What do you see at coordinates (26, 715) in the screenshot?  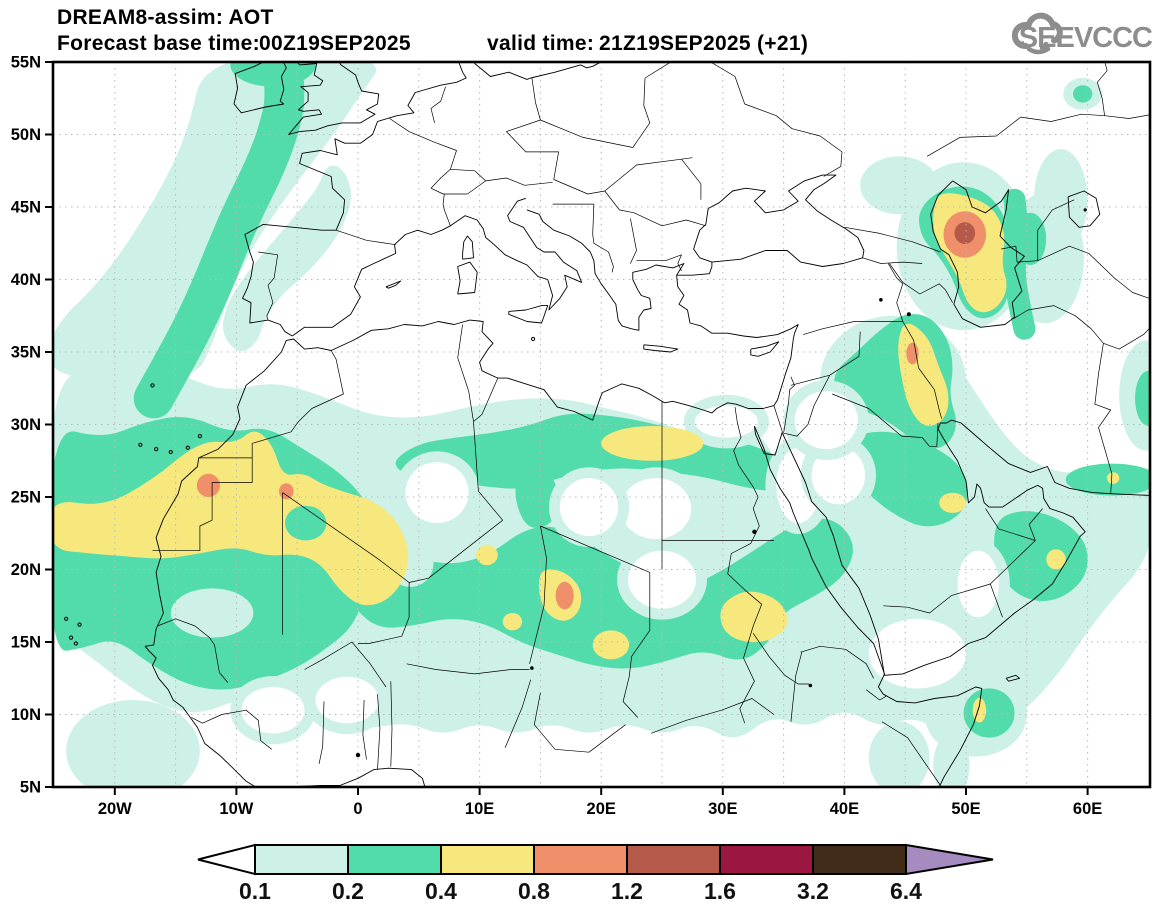 I see `lat-tick-label: 10N` at bounding box center [26, 715].